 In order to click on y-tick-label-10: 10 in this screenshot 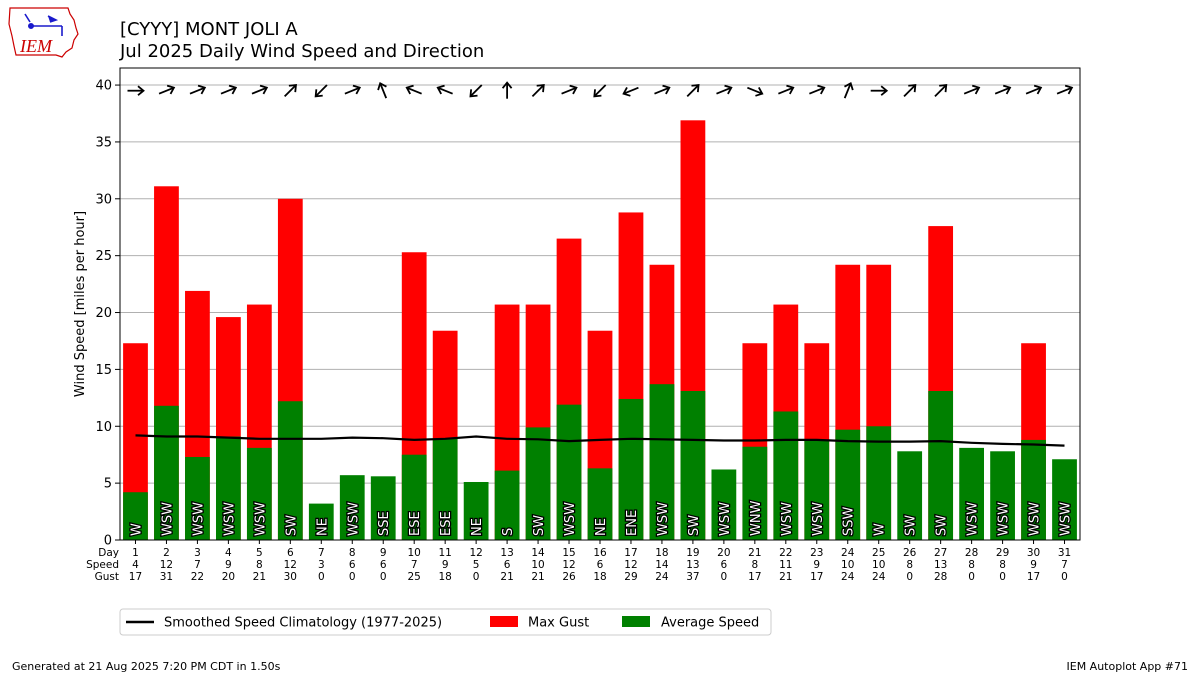, I will do `click(103, 427)`.